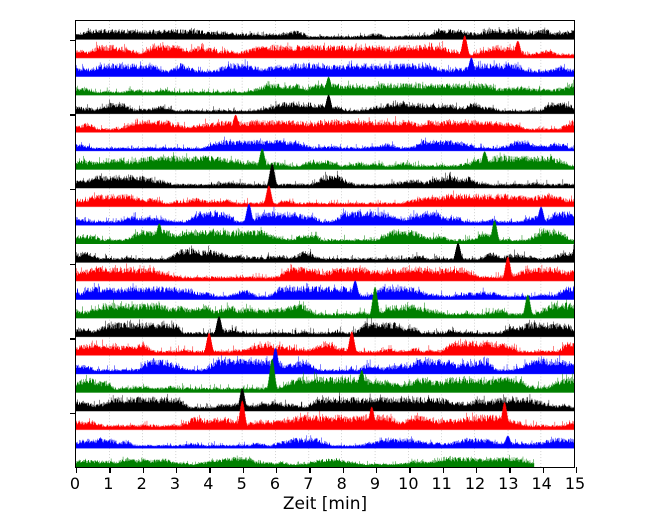 The height and width of the screenshot is (520, 650). What do you see at coordinates (375, 483) in the screenshot?
I see `x-axis-tick-label: 9` at bounding box center [375, 483].